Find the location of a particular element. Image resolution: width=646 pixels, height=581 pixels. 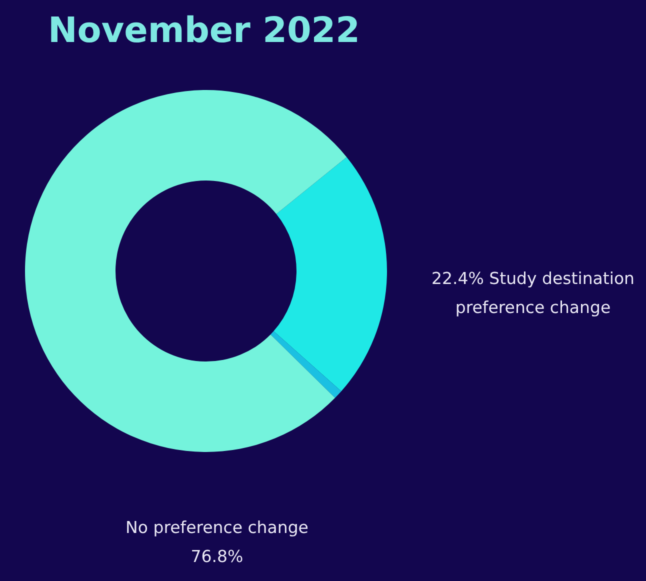

data-label: 76.8% is located at coordinates (217, 556).